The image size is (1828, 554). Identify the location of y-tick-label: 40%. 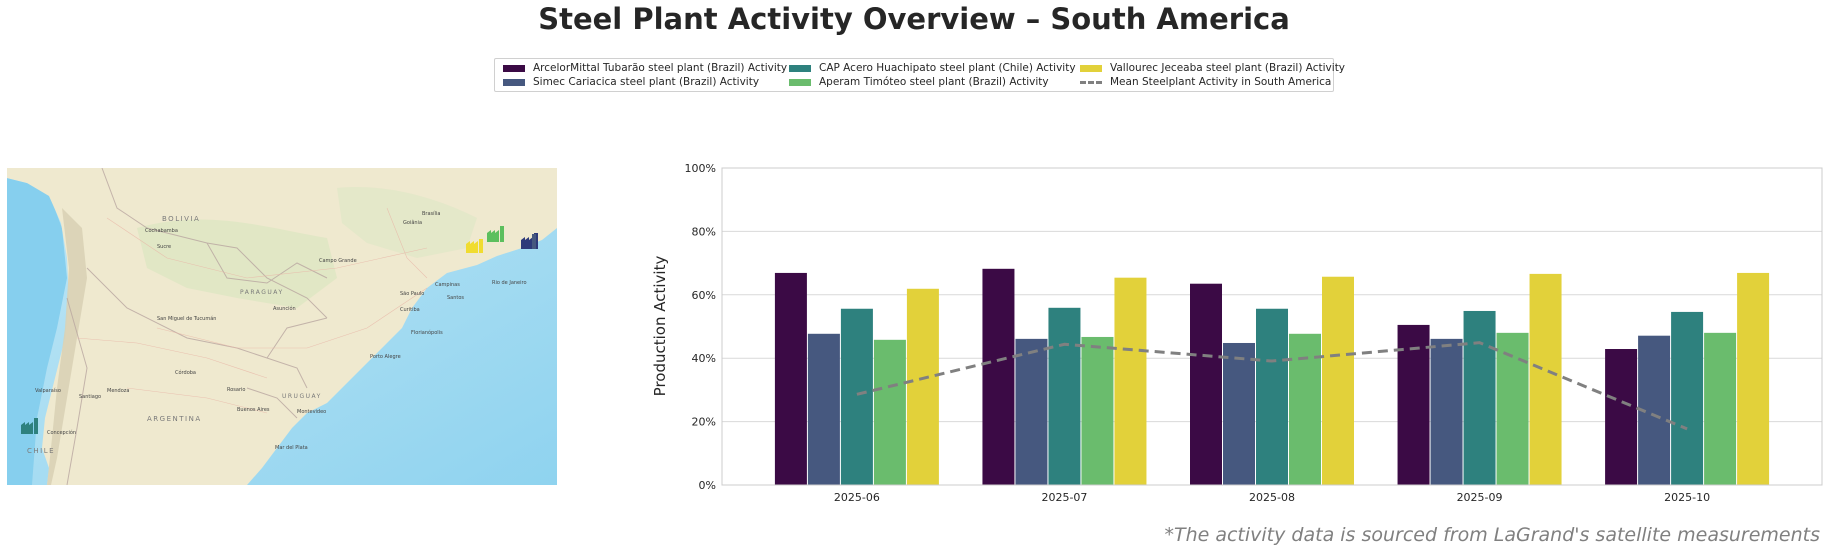
(704, 358).